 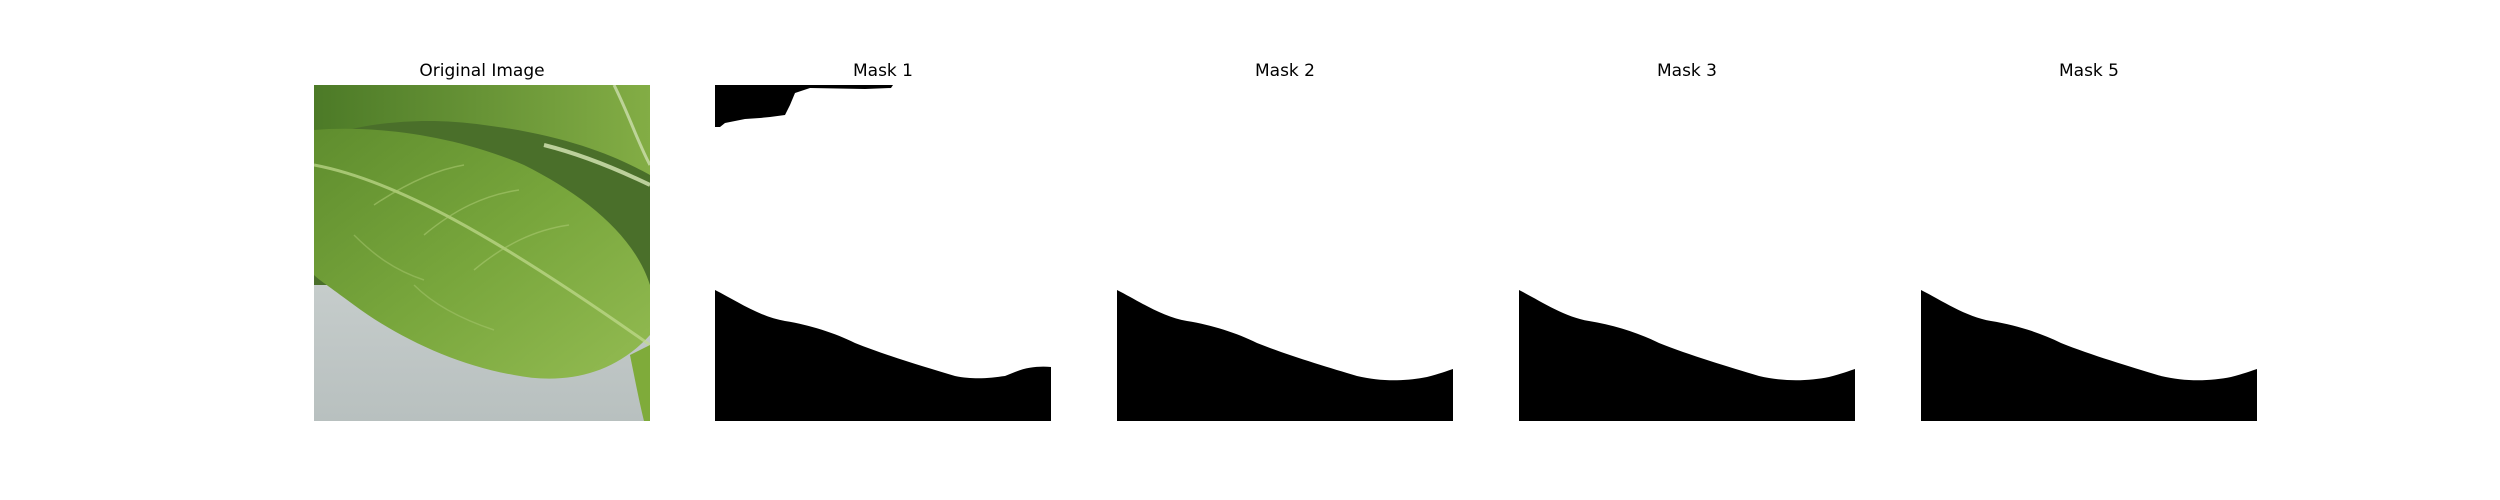 What do you see at coordinates (2088, 71) in the screenshot?
I see `panel-title: Mask 5` at bounding box center [2088, 71].